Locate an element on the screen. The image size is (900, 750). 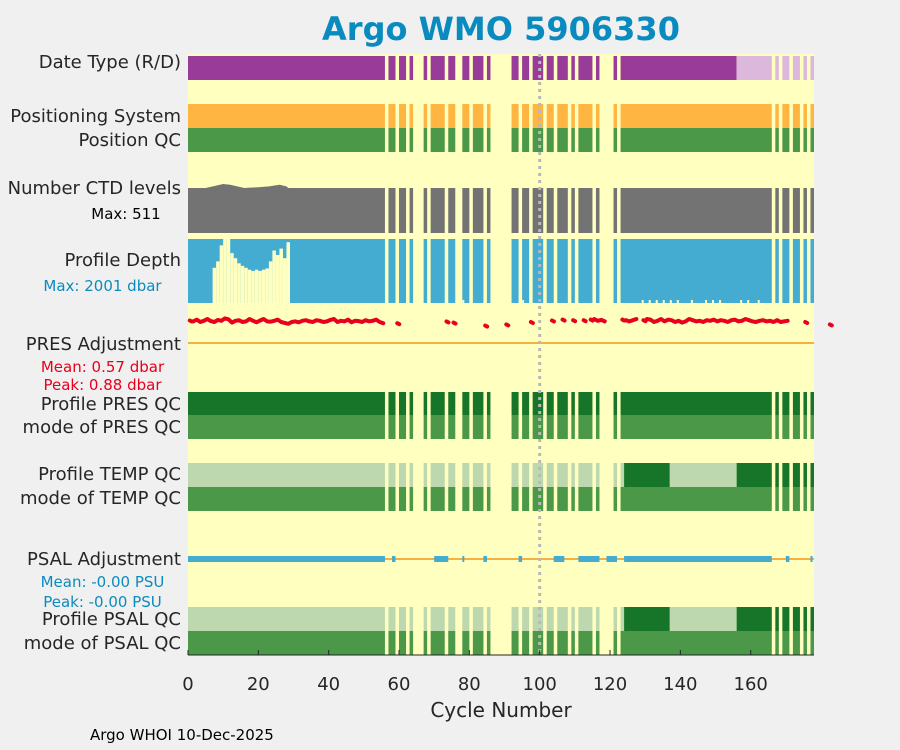
x-tick-label: 40 is located at coordinates (329, 684).